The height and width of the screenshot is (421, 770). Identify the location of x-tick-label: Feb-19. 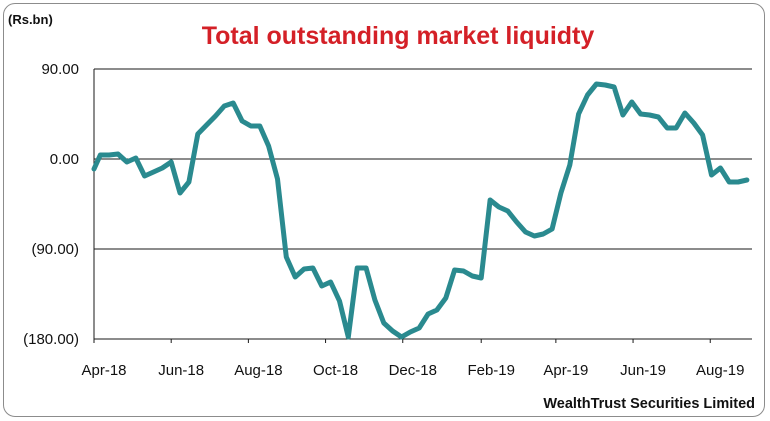
(491, 370).